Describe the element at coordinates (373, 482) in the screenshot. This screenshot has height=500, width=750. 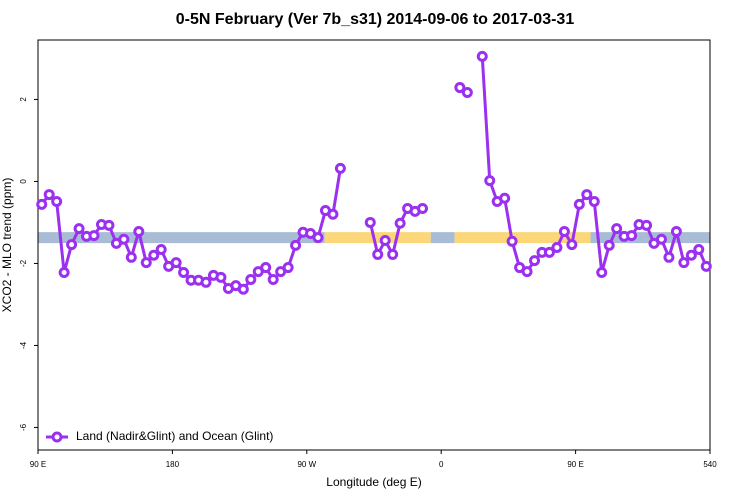
I see `x-axis-label: Longitude (deg E)` at that location.